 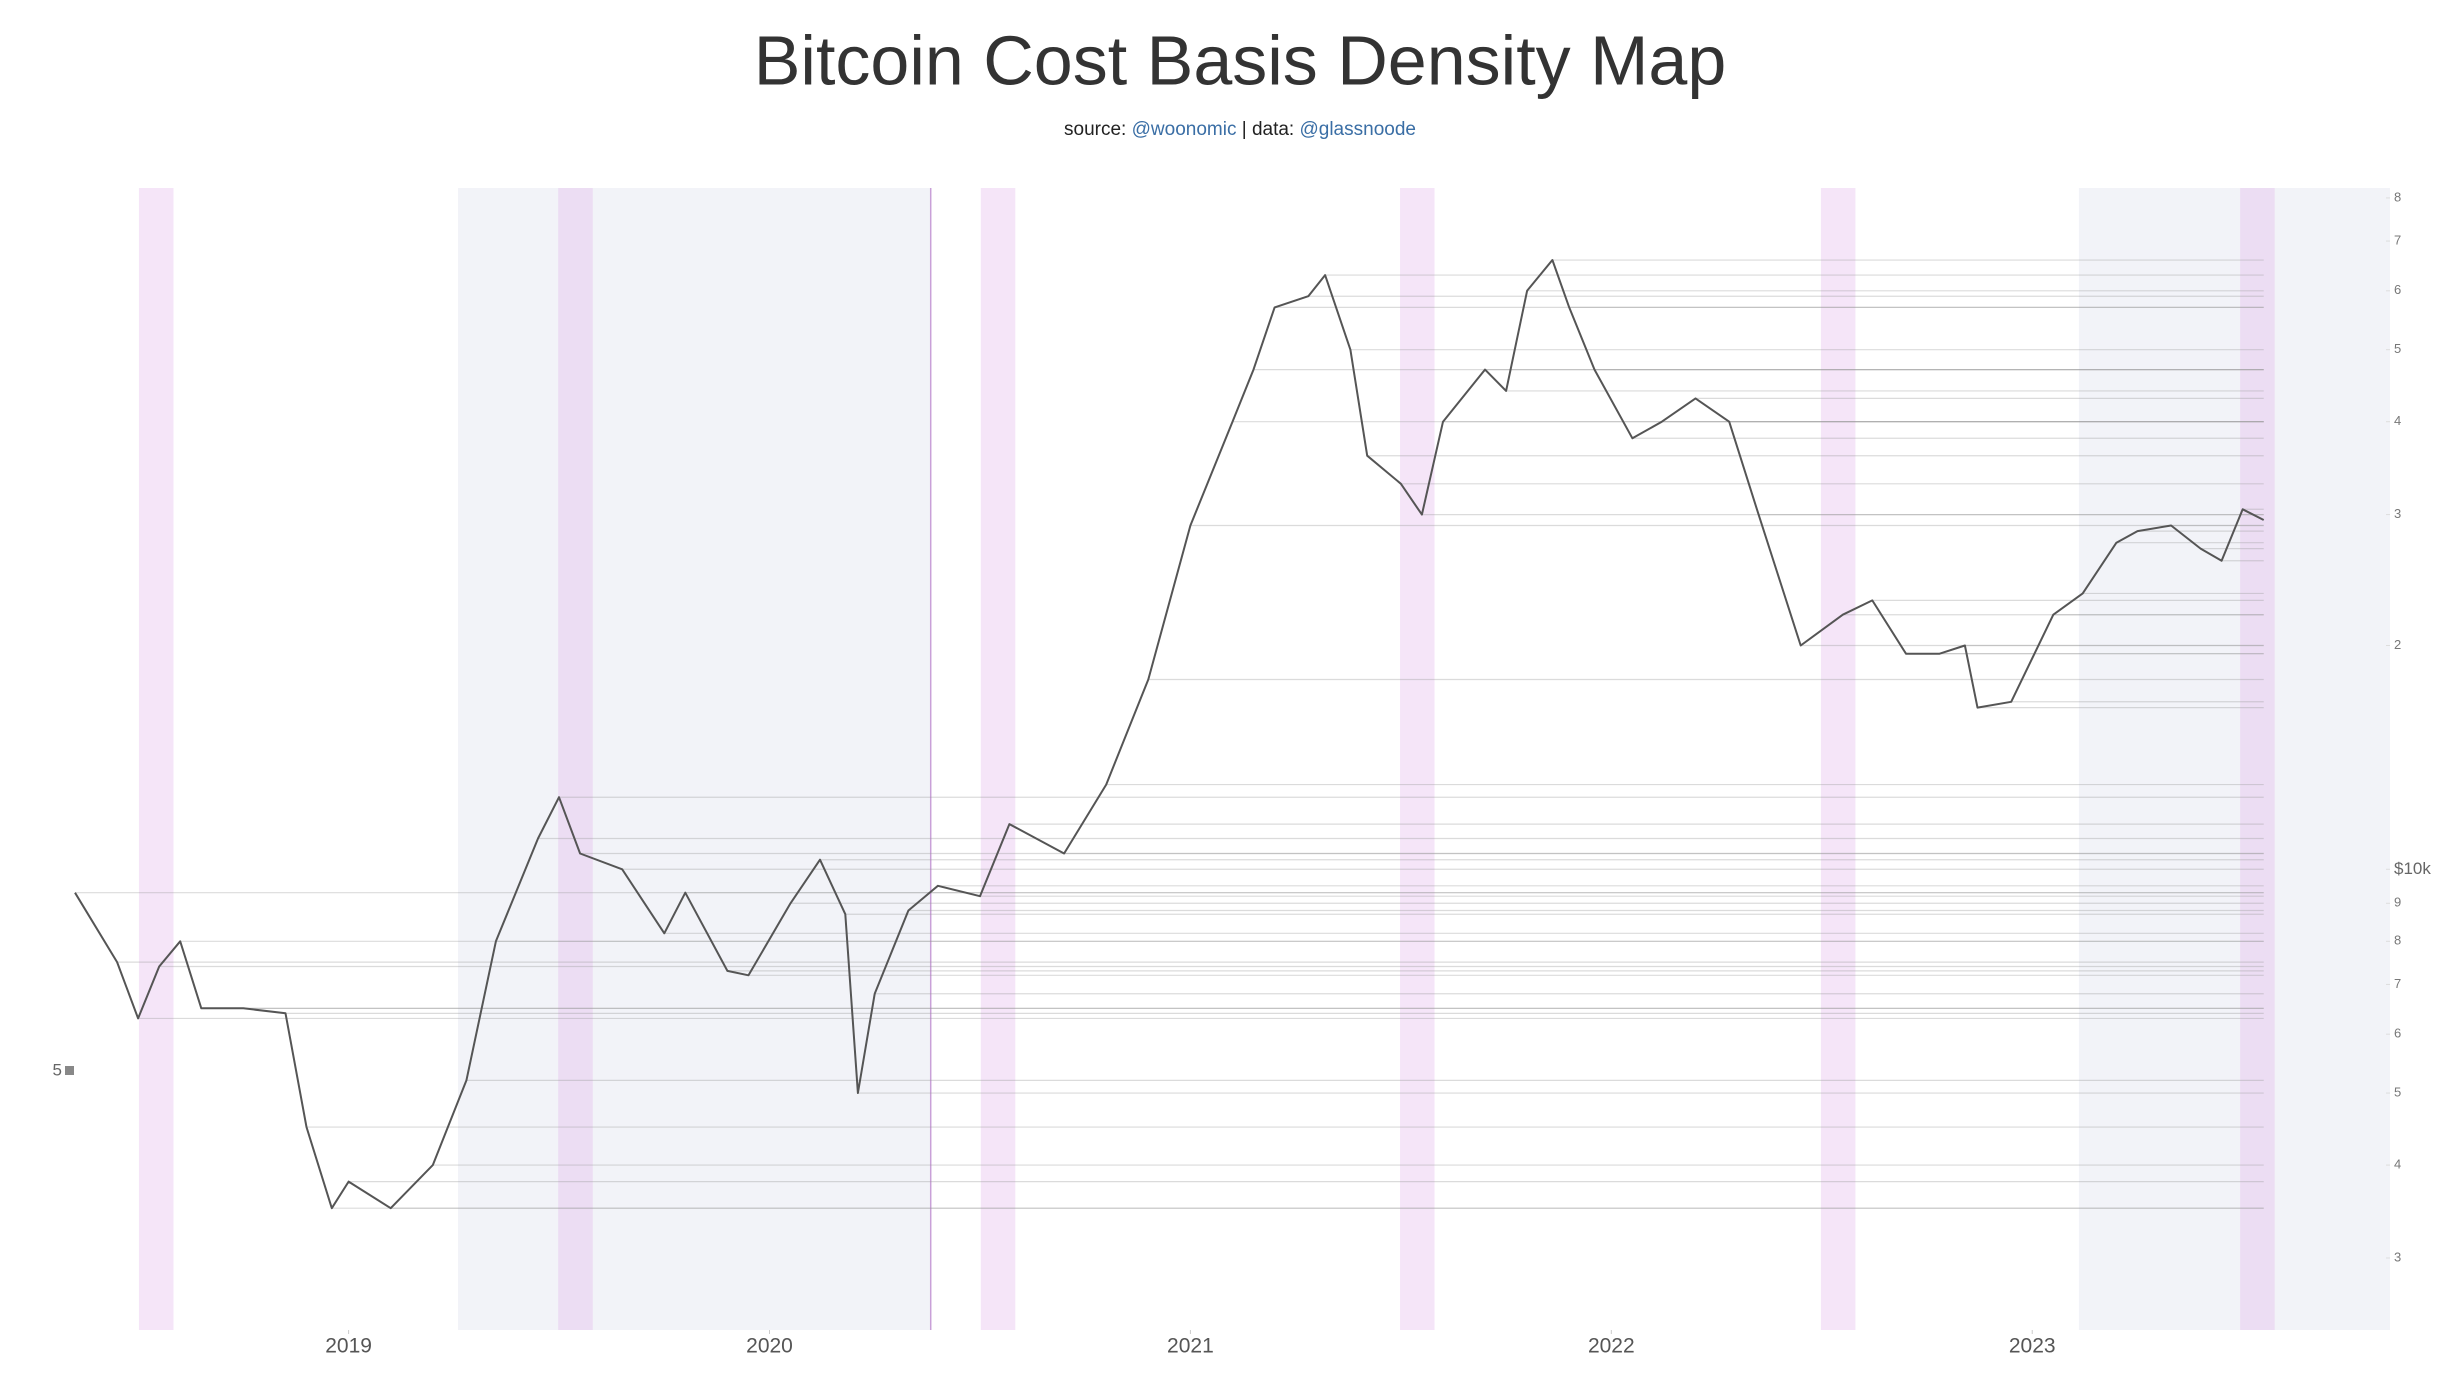 I want to click on subtitle-link: @woonomic, so click(x=1184, y=129).